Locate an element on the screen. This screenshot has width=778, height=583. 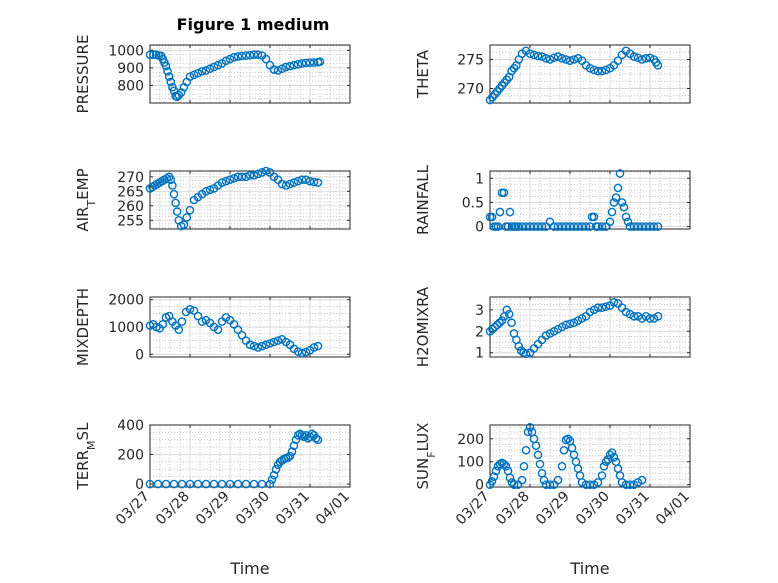
x-axis-label: Time is located at coordinates (589, 568).